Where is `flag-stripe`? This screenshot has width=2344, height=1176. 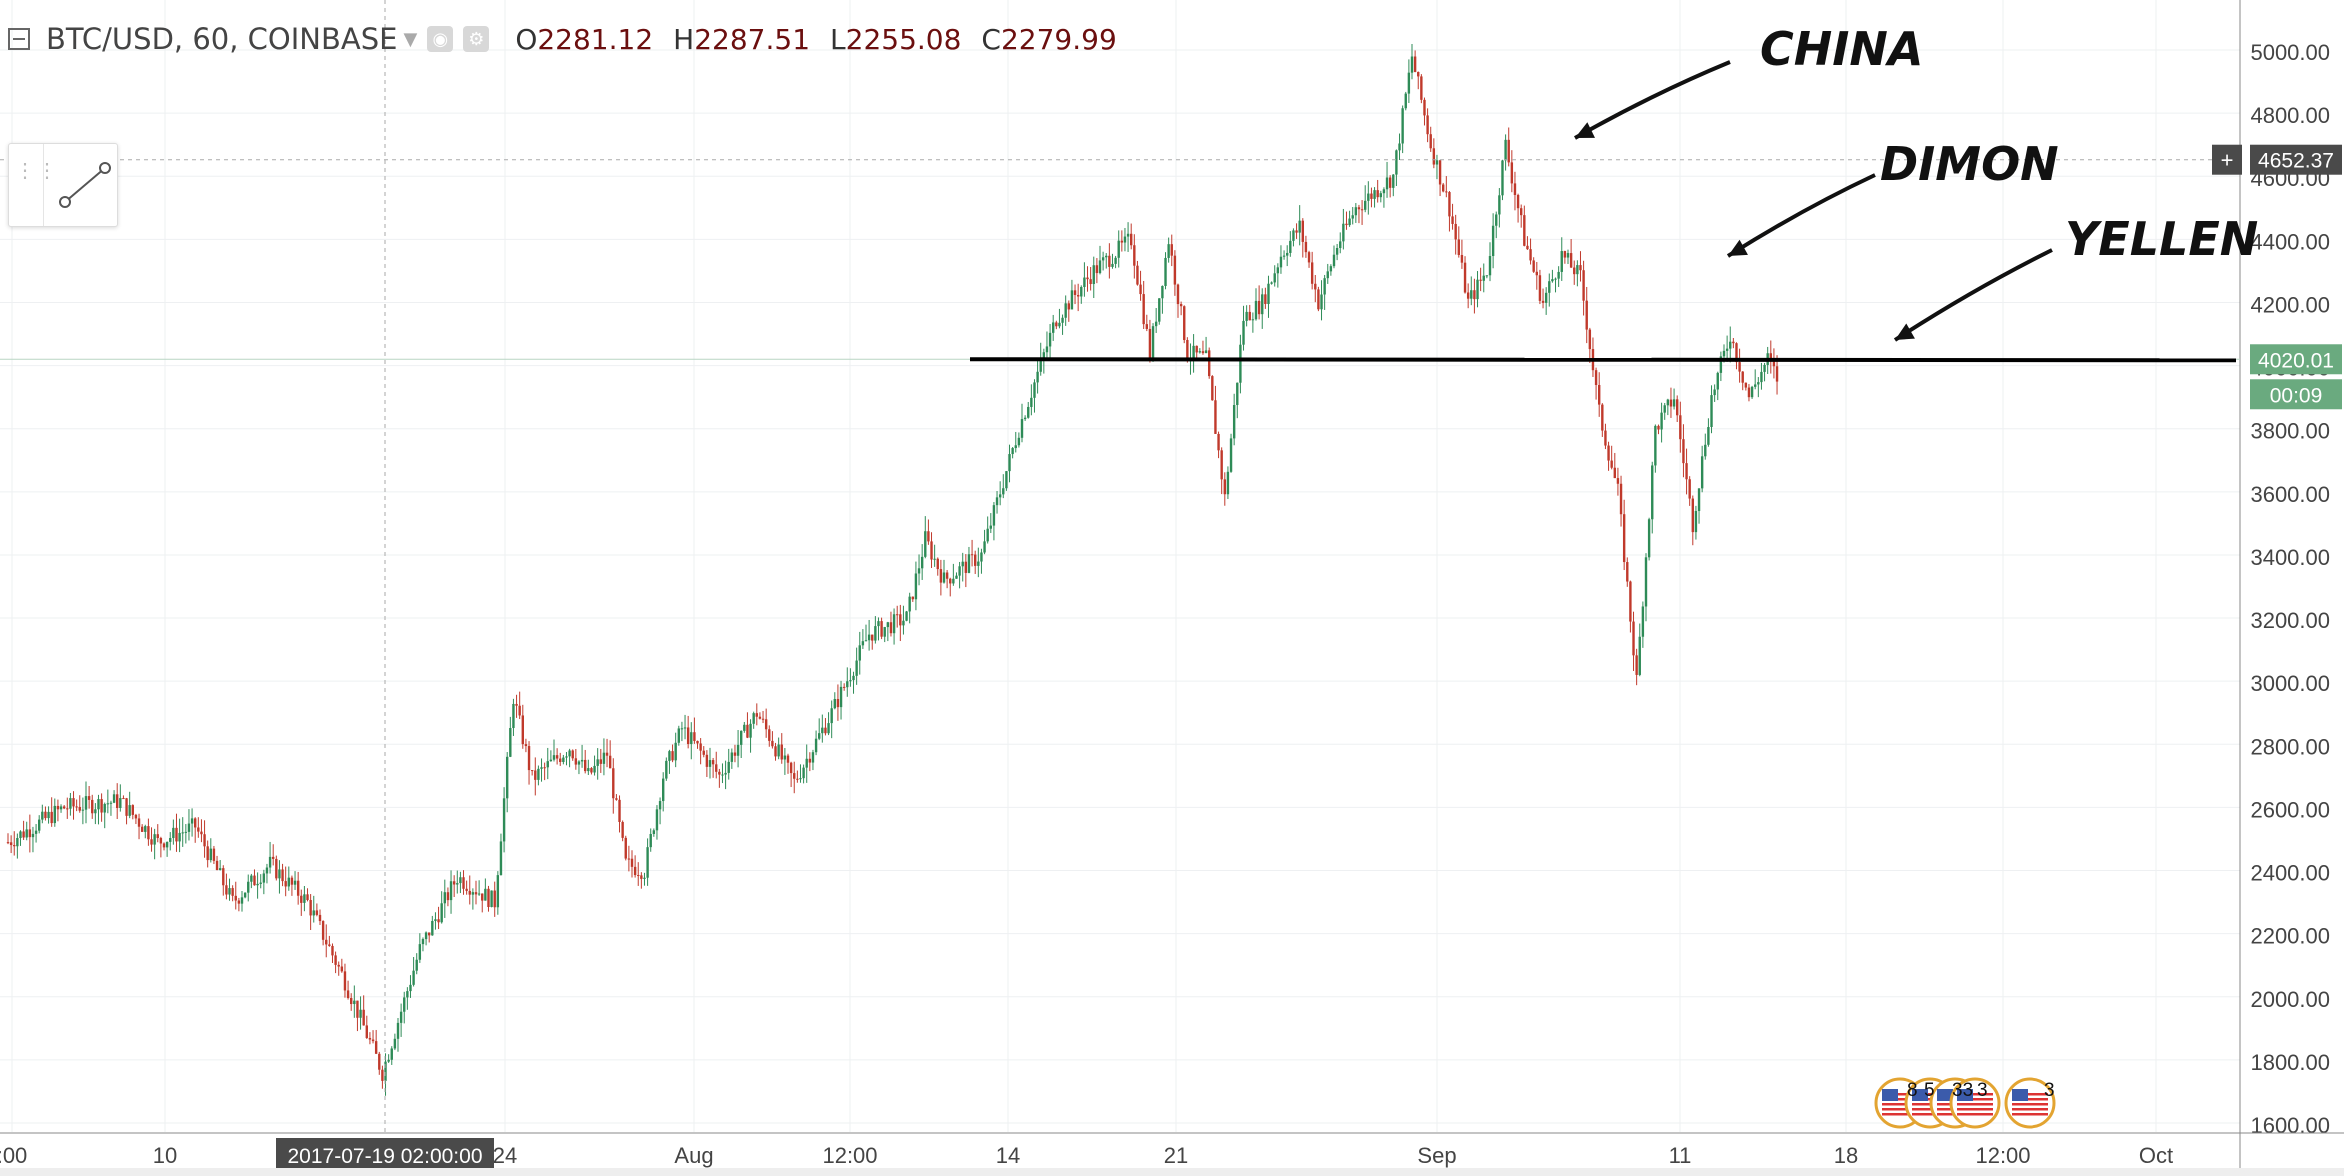 flag-stripe is located at coordinates (1900, 1094).